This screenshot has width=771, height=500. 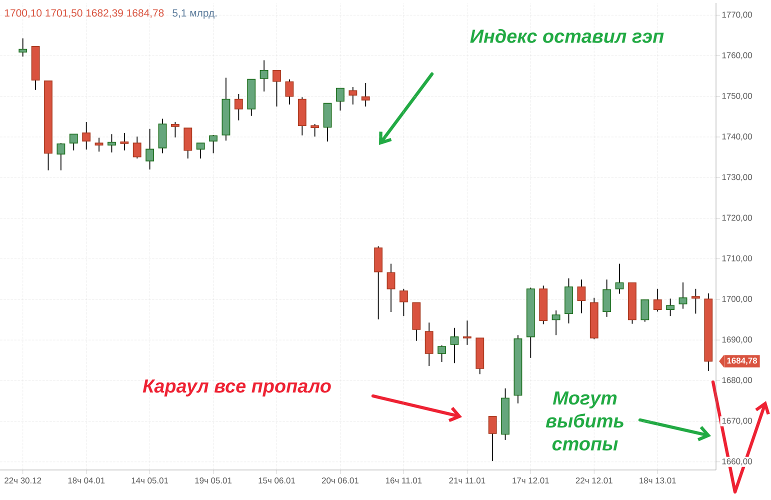 What do you see at coordinates (194, 14) in the screenshot?
I see `text: 5,1 млрд.` at bounding box center [194, 14].